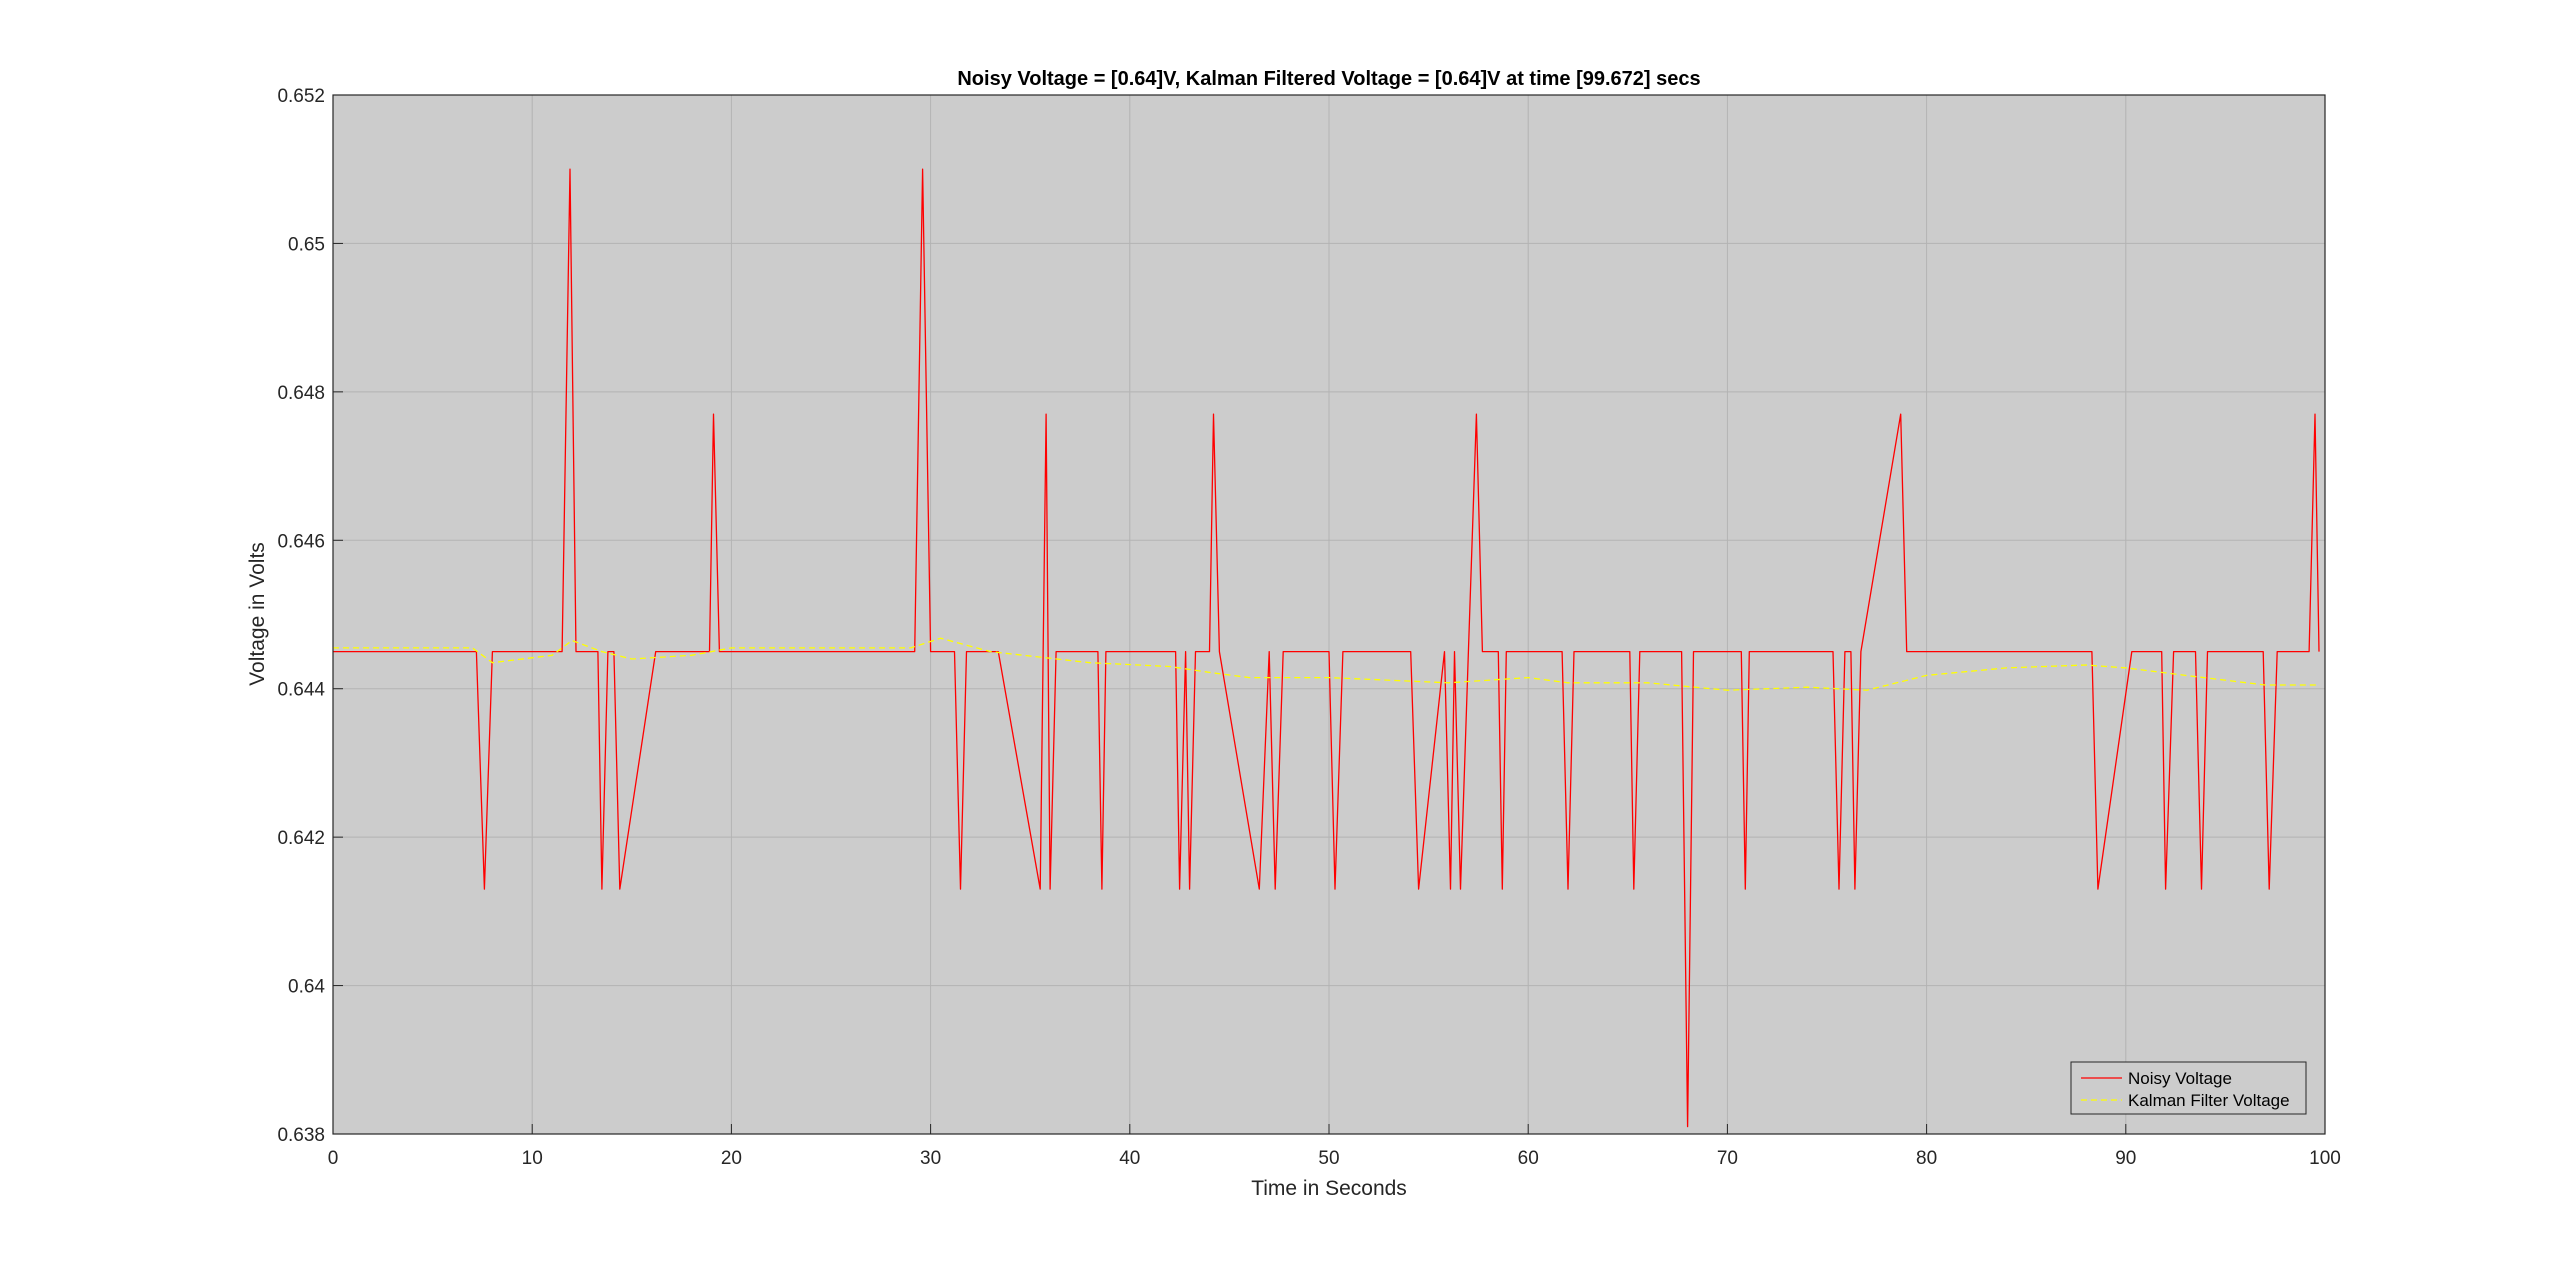 The image size is (2560, 1271). I want to click on y-tick-label: 0.648, so click(301, 393).